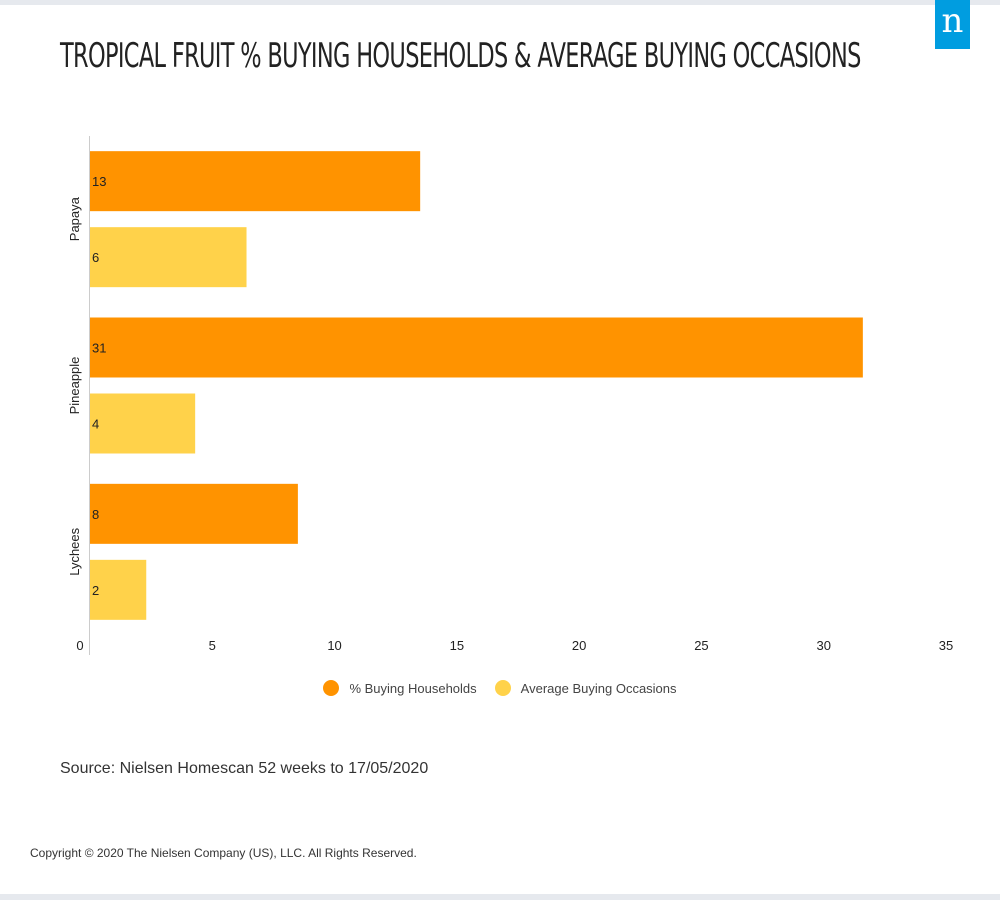 The image size is (1000, 900). Describe the element at coordinates (74, 386) in the screenshot. I see `category-label-pineapple: Pineapple` at that location.